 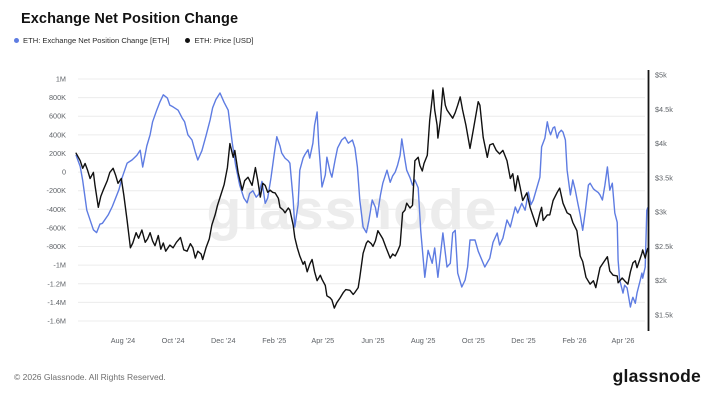 I want to click on net-position-legend-dot-icon, so click(x=16, y=40).